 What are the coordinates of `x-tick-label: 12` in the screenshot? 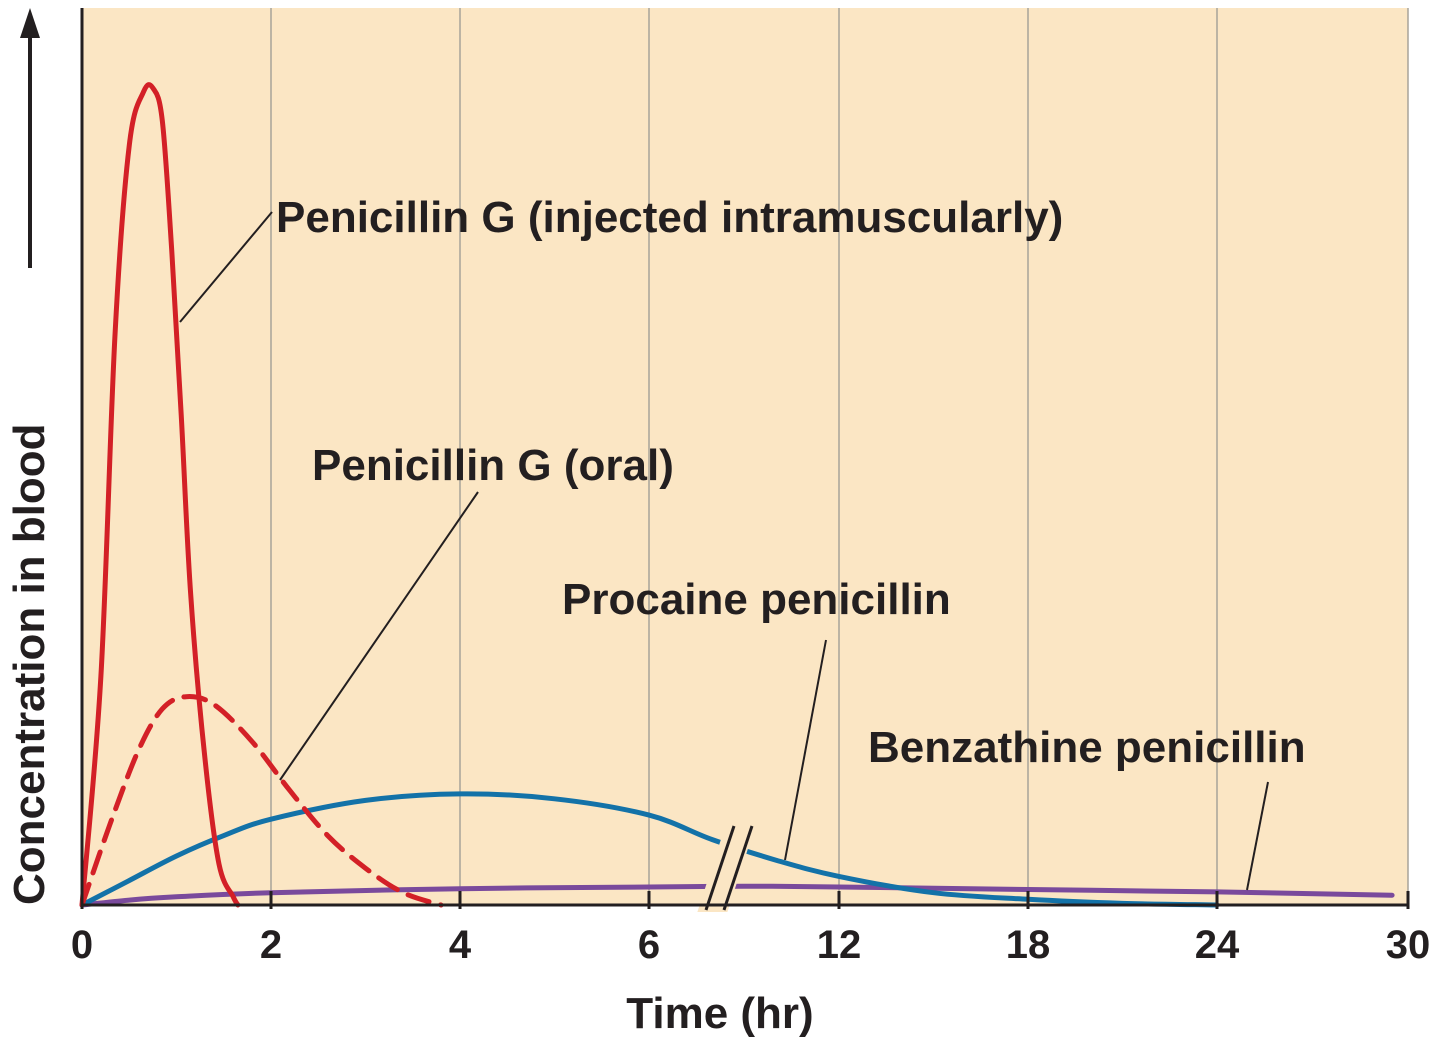 It's located at (839, 945).